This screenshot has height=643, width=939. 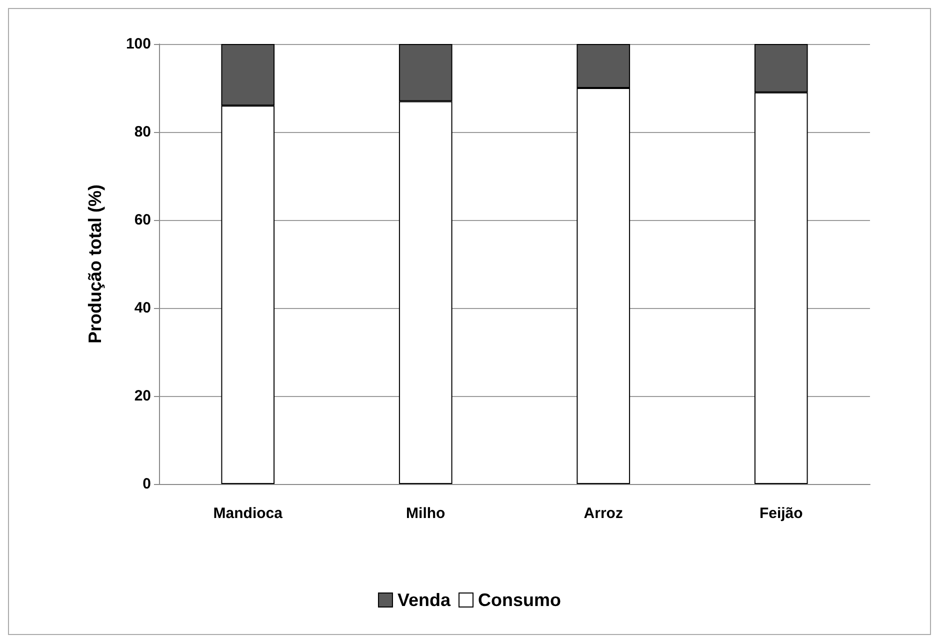 I want to click on y-tick-label: 40, so click(x=142, y=308).